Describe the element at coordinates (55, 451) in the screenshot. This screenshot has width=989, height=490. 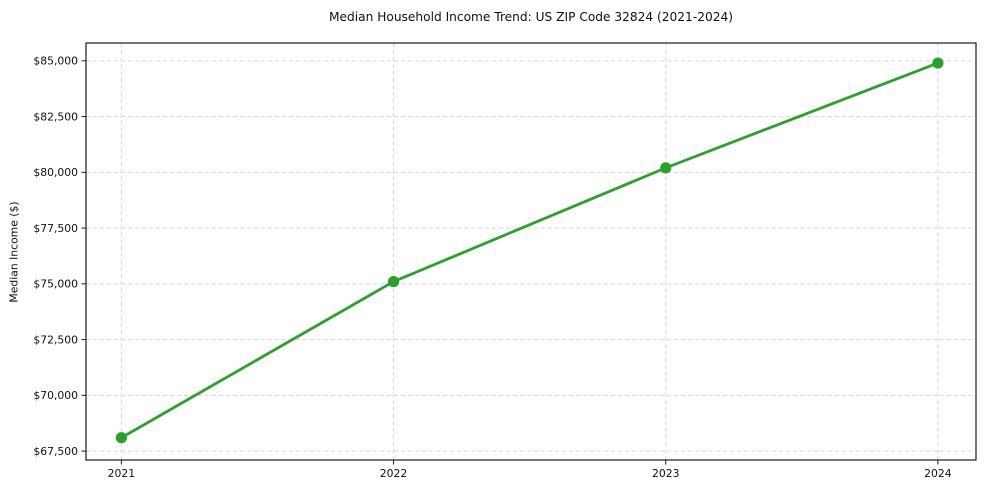
I see `y-tick-label: $67,500` at that location.